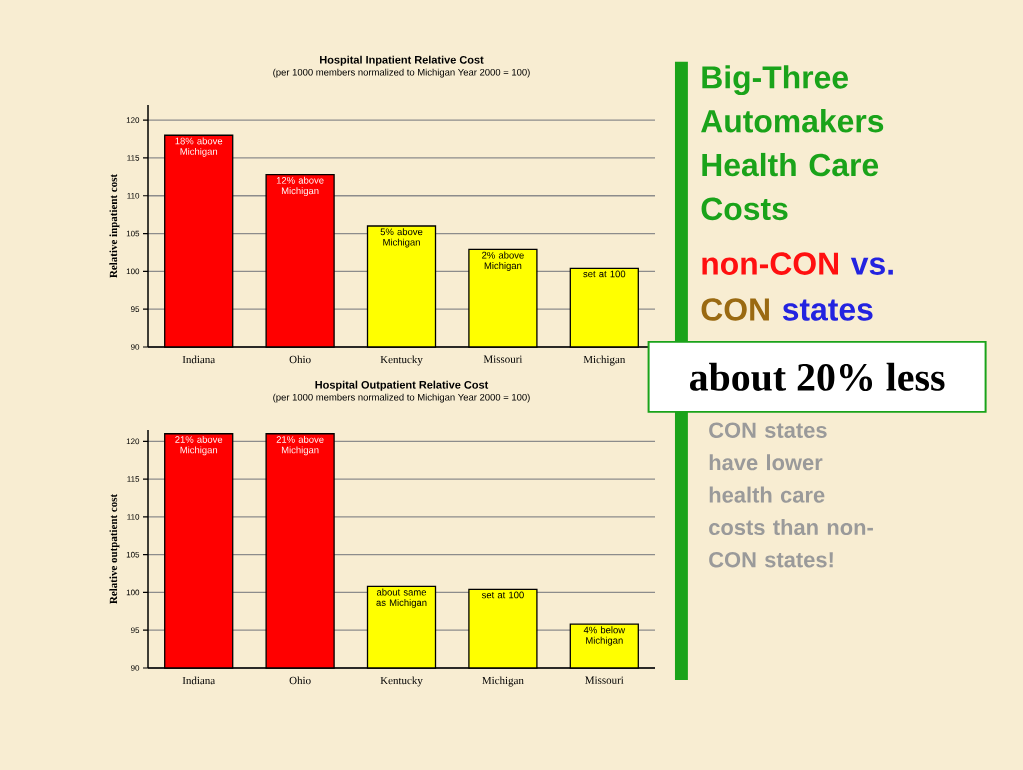 Image resolution: width=1023 pixels, height=770 pixels. I want to click on text: CON, so click(735, 309).